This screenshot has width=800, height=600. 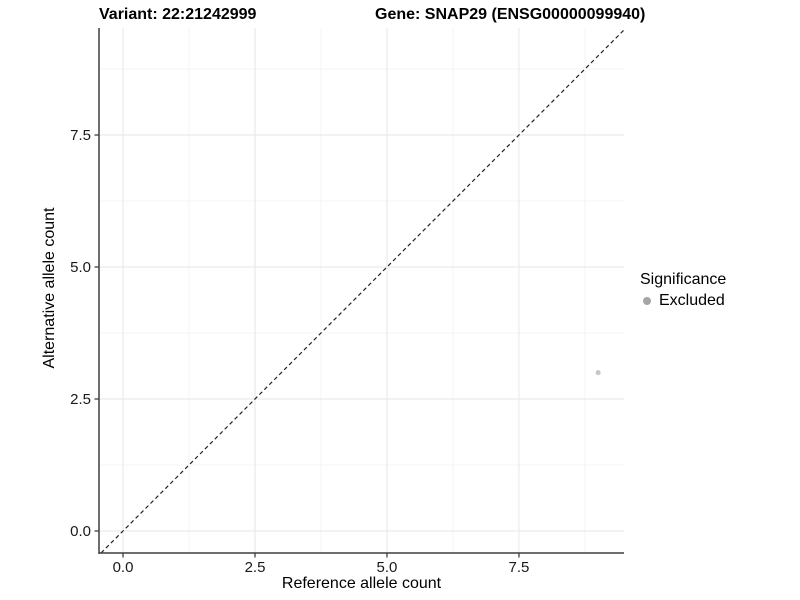 I want to click on x-tick-label: 2.5, so click(x=255, y=567).